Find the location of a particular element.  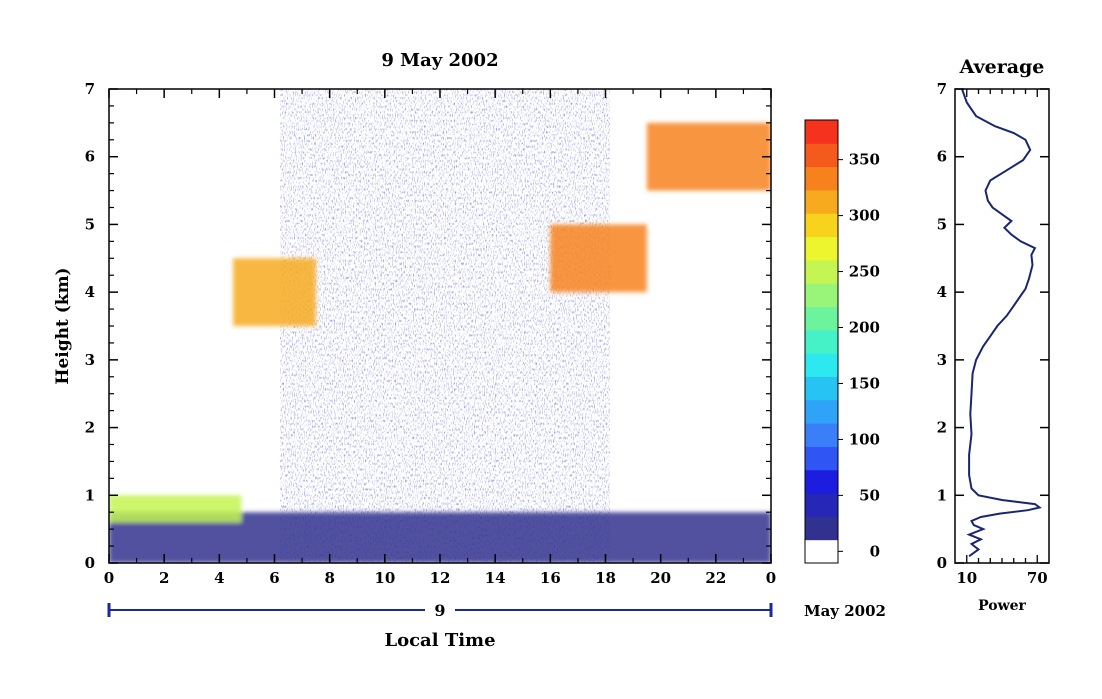

colorbar-frame is located at coordinates (821, 341).